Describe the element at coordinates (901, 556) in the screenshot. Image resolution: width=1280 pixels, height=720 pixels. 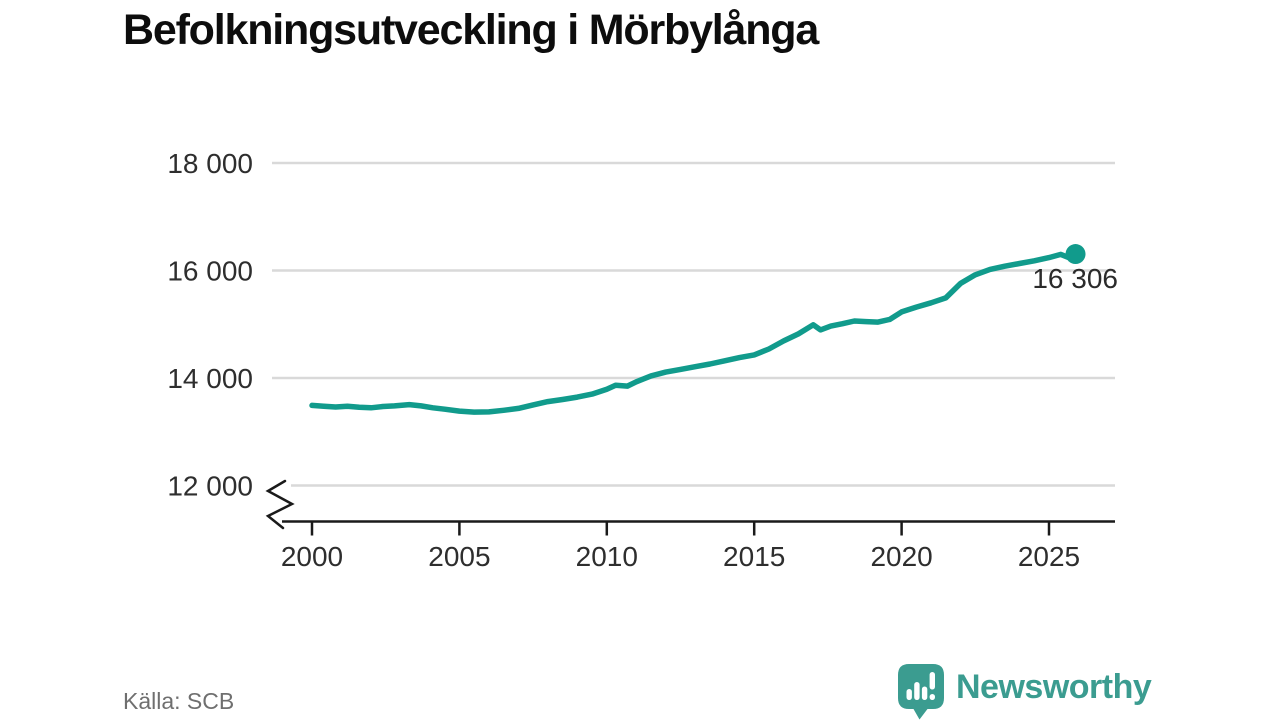
I see `x-tick-label: 2020` at that location.